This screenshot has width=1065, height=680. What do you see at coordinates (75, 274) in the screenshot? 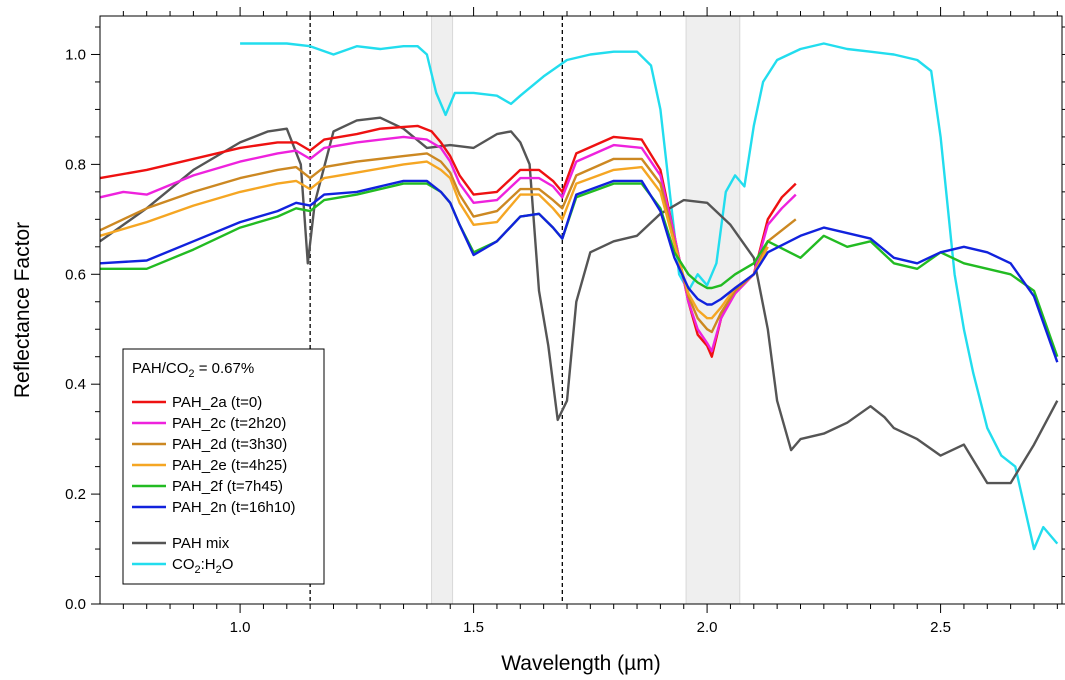
I see `y-tick-label: 0.6` at bounding box center [75, 274].